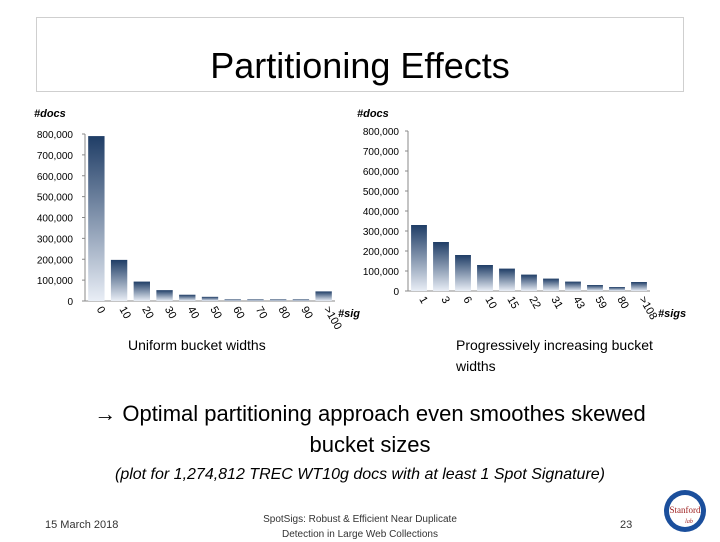  Describe the element at coordinates (534, 303) in the screenshot. I see `x-tick-label: 22` at that location.